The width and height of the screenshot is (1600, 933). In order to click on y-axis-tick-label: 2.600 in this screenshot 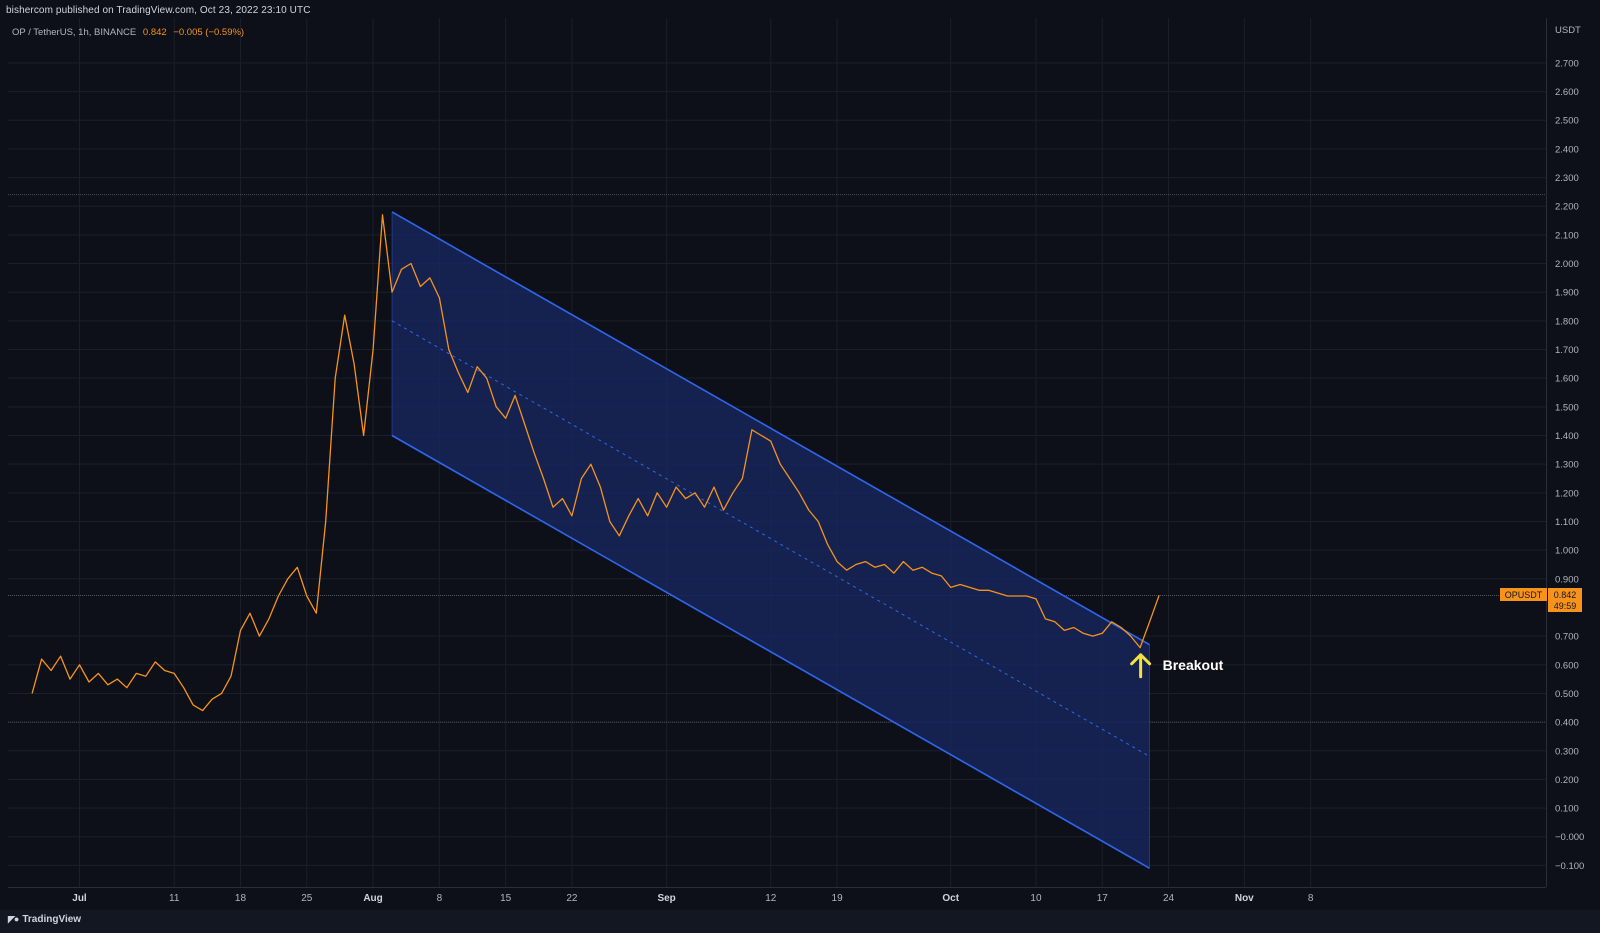, I will do `click(1567, 92)`.